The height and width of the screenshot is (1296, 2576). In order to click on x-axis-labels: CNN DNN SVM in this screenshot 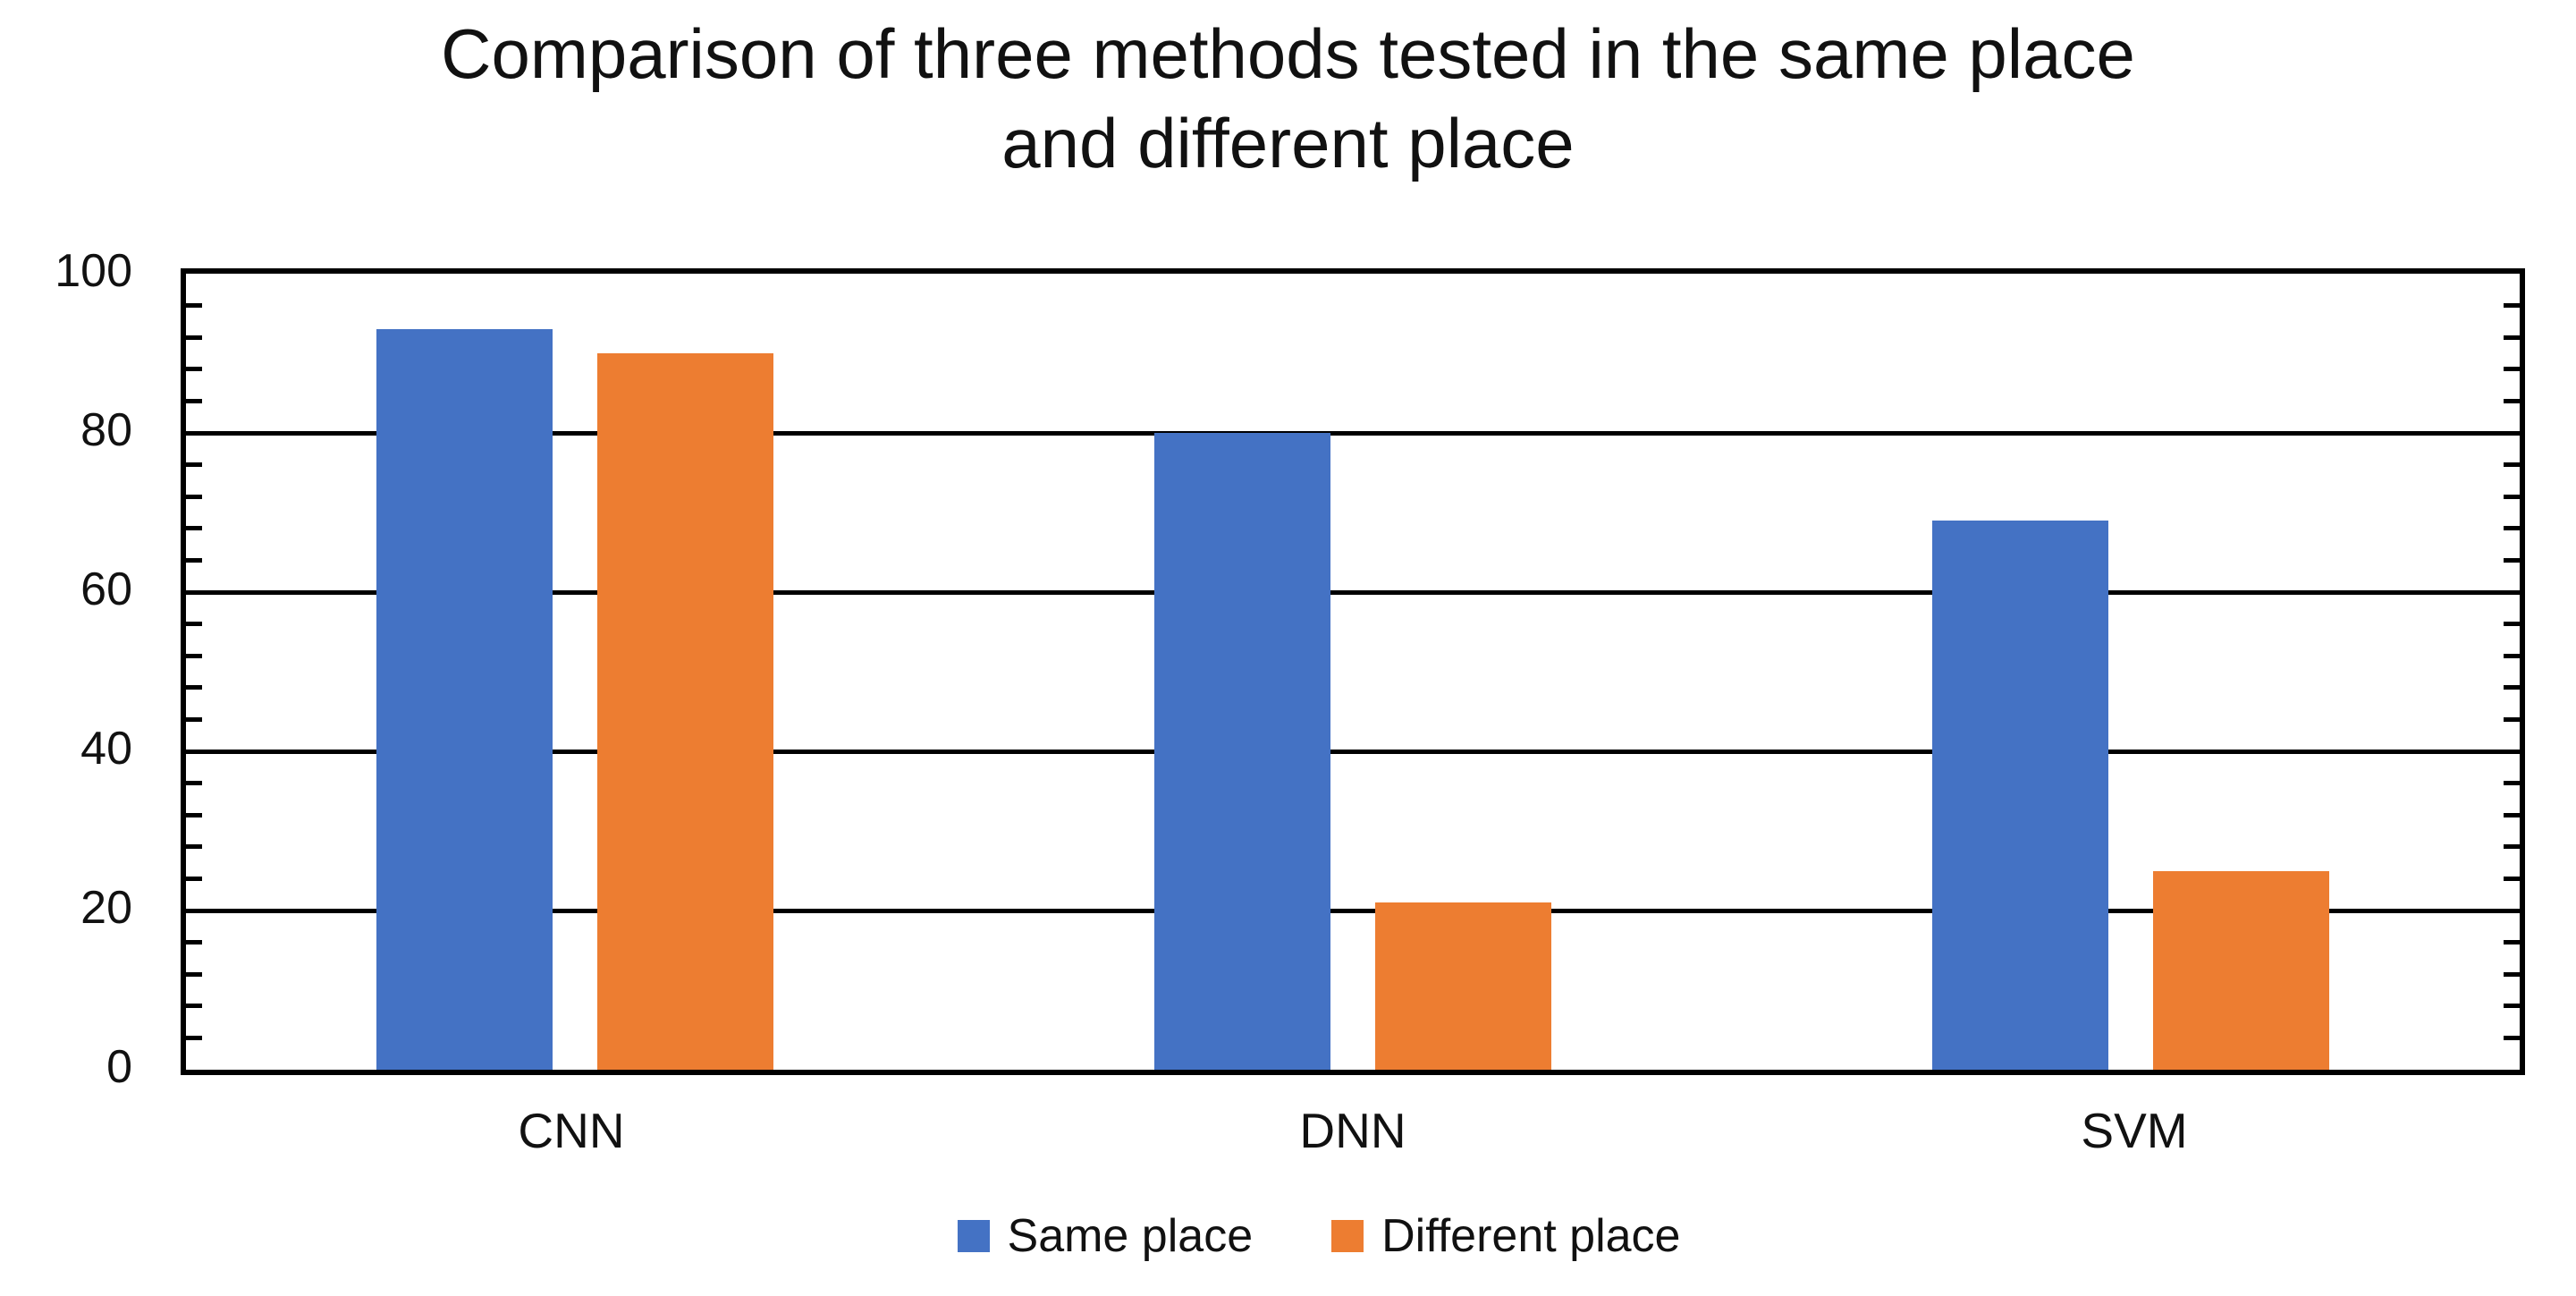, I will do `click(1353, 1131)`.